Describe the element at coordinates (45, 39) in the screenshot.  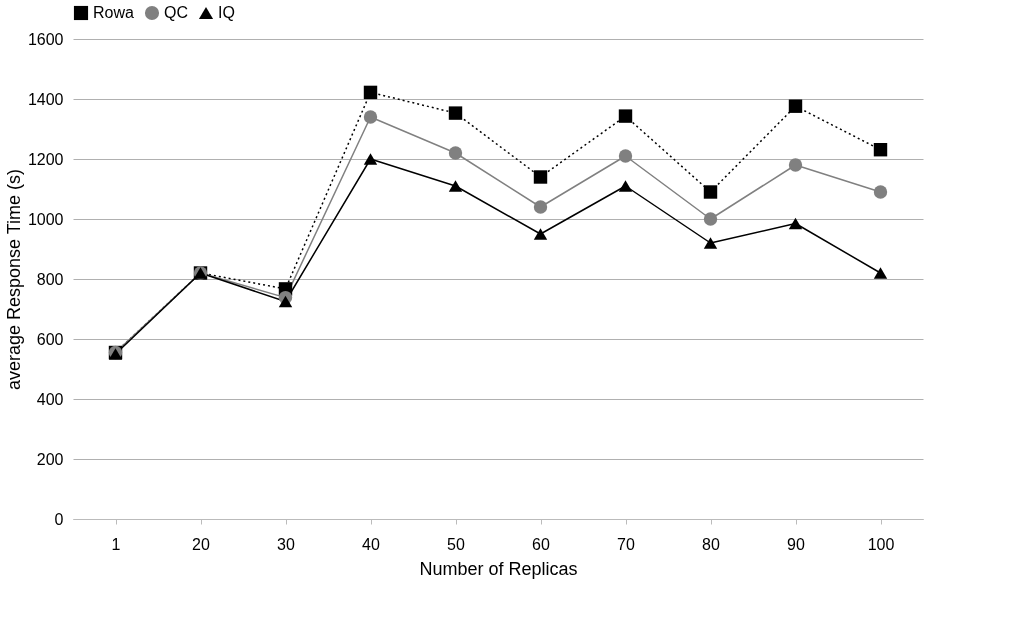
I see `y-tick-label: 1600` at that location.